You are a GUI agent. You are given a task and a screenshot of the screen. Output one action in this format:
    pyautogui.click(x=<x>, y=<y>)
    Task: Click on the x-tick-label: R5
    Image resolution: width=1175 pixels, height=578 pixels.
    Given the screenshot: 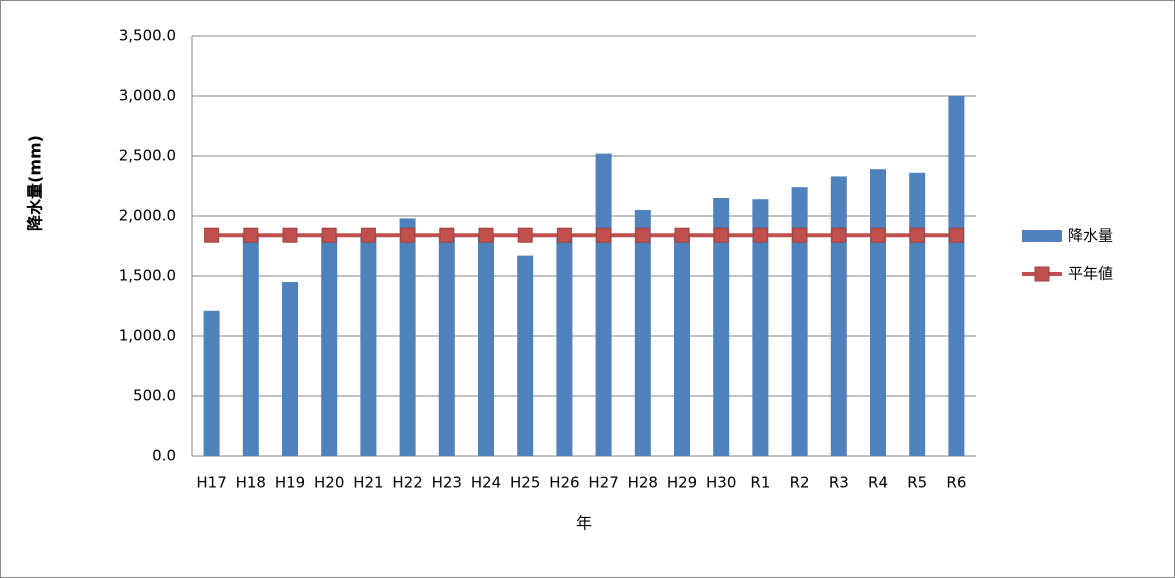 What is the action you would take?
    pyautogui.click(x=917, y=483)
    